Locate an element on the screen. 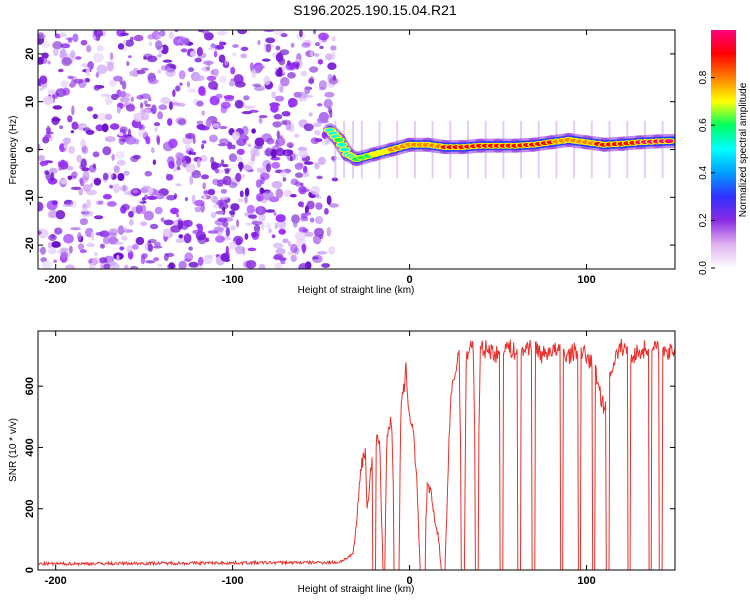 The width and height of the screenshot is (750, 600). y-tick-label: 0 is located at coordinates (30, 570).